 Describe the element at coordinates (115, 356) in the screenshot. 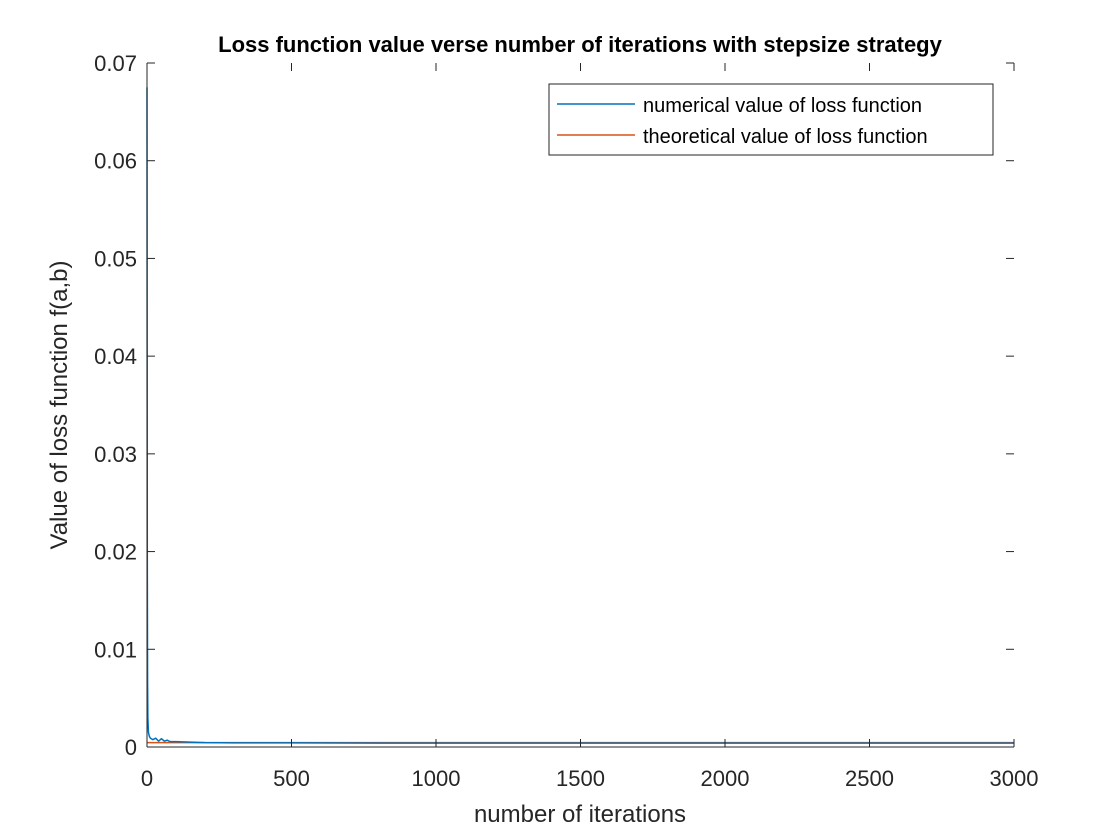

I see `y-tick-label: 0.04` at that location.